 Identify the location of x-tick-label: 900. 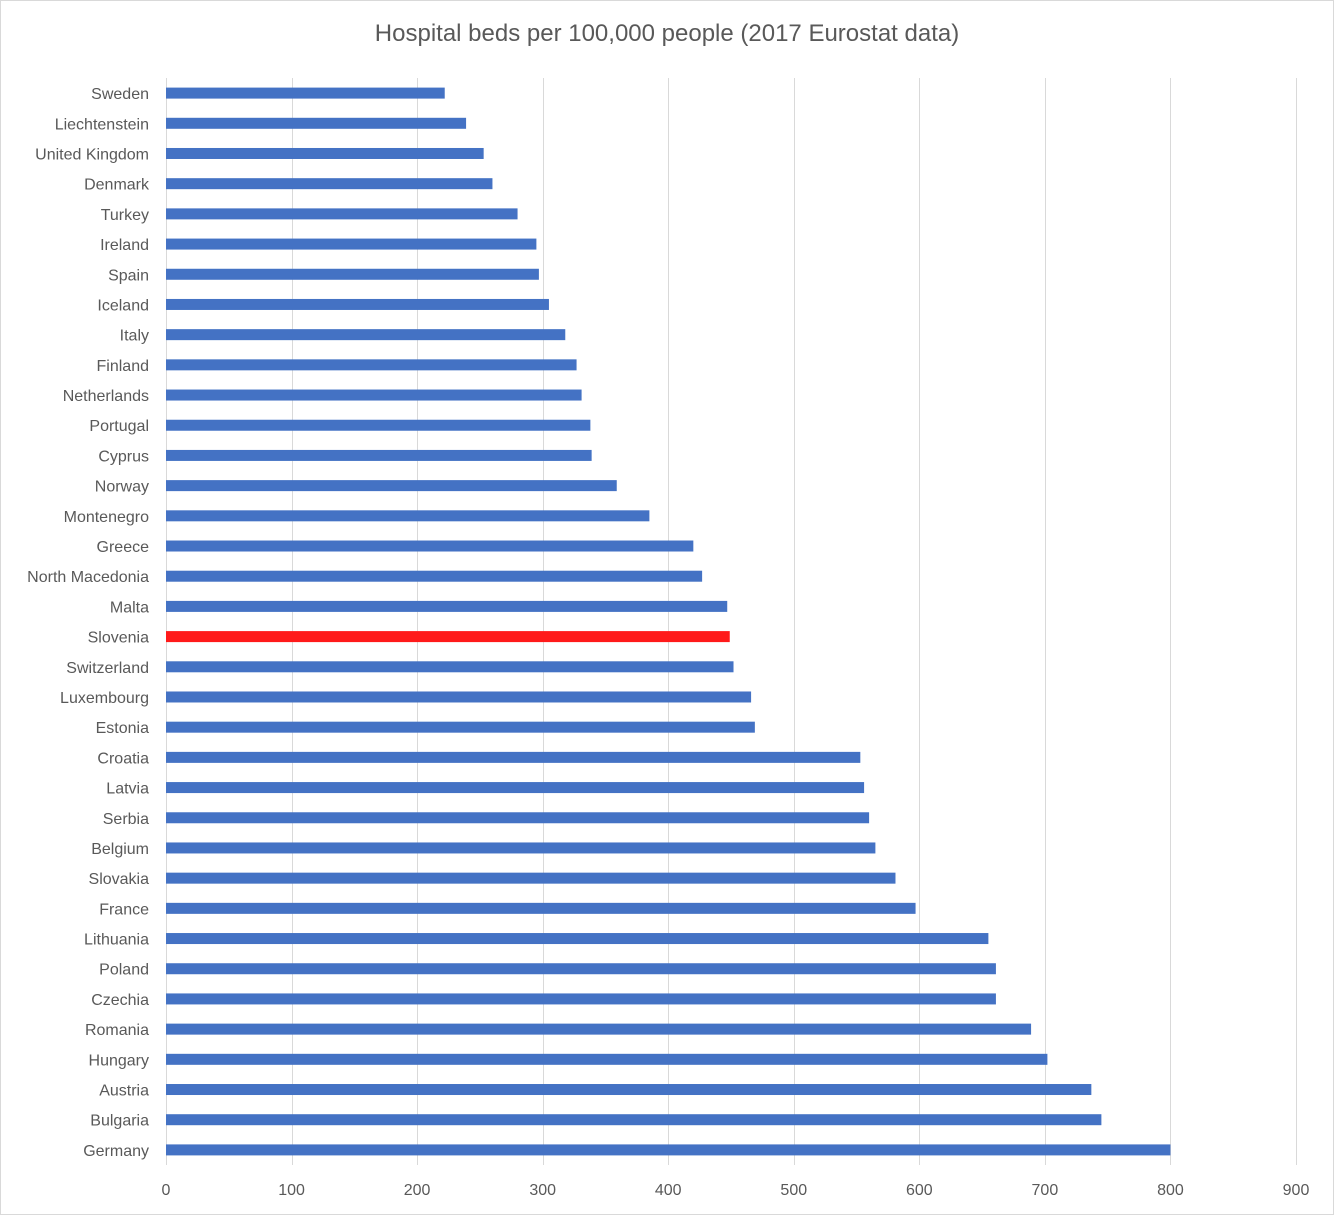
(1296, 1190).